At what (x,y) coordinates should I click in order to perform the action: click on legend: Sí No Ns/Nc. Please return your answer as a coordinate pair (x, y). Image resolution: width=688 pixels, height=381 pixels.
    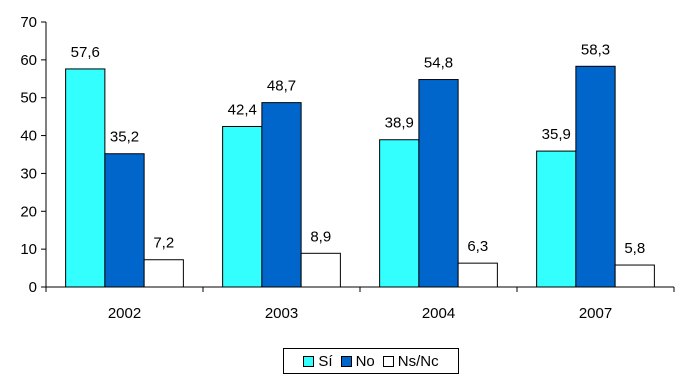
    Looking at the image, I should click on (371, 361).